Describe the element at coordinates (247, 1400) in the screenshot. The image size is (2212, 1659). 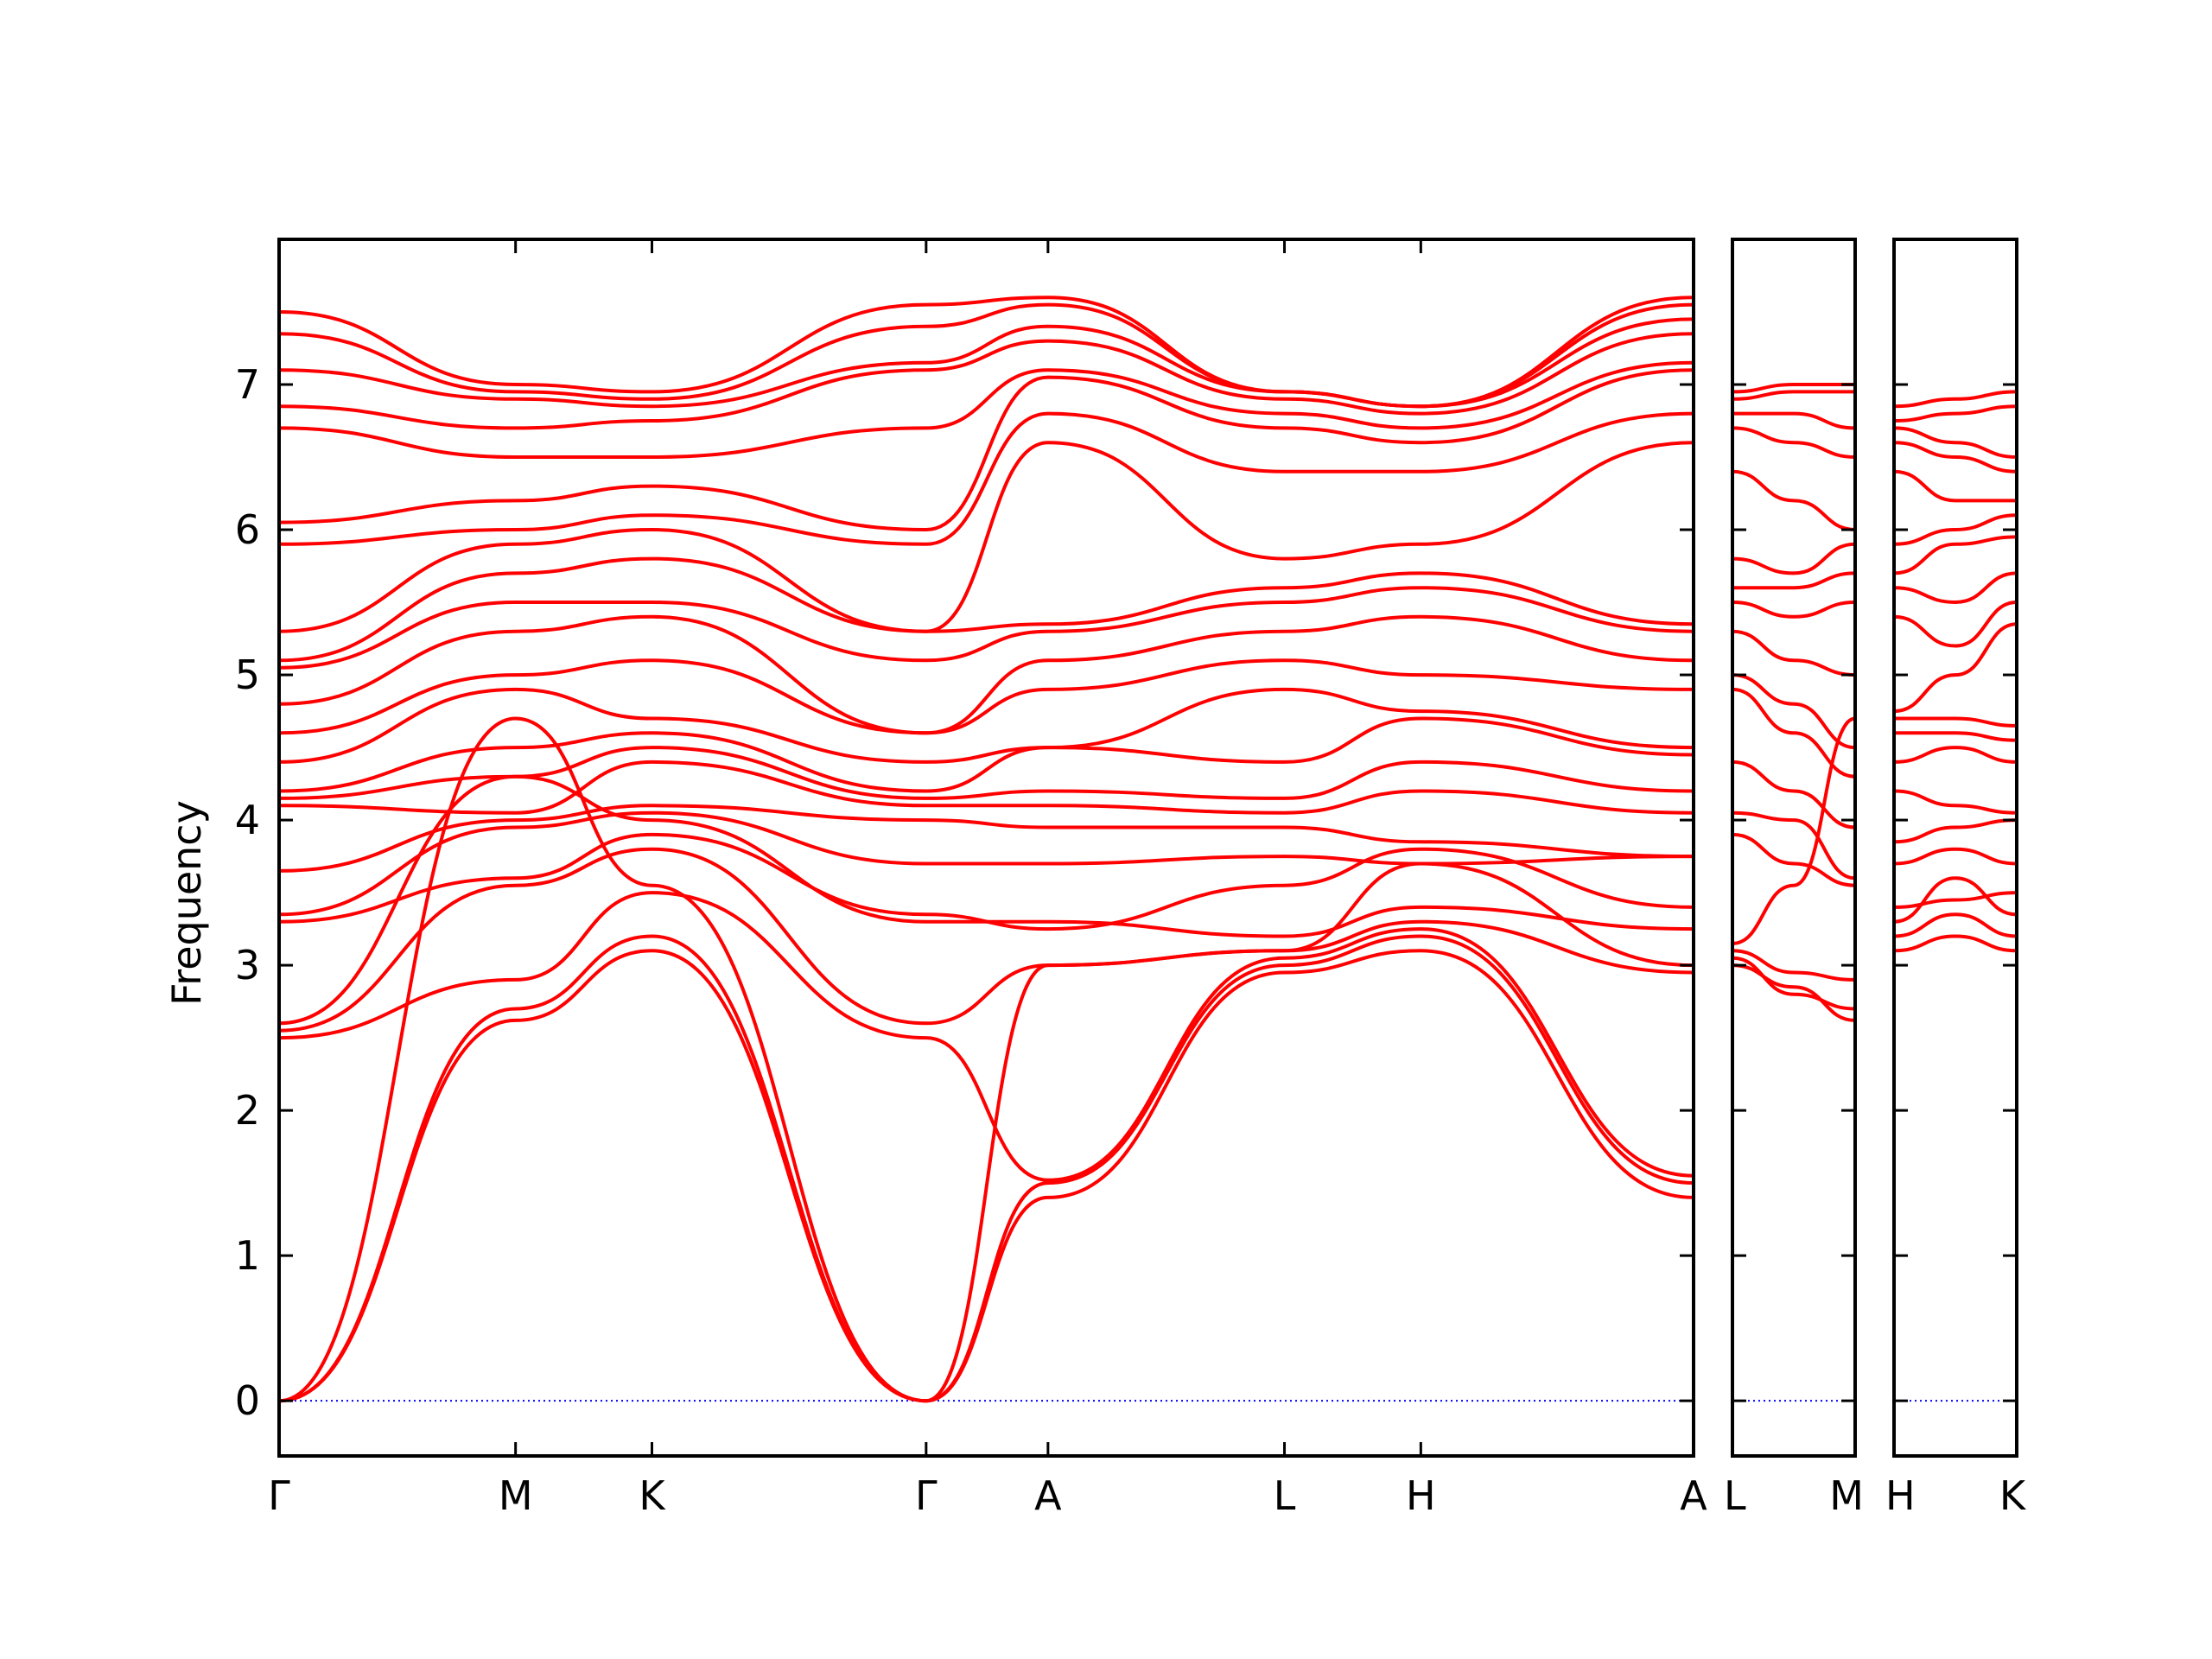
I see `y-tick-label: 0` at that location.